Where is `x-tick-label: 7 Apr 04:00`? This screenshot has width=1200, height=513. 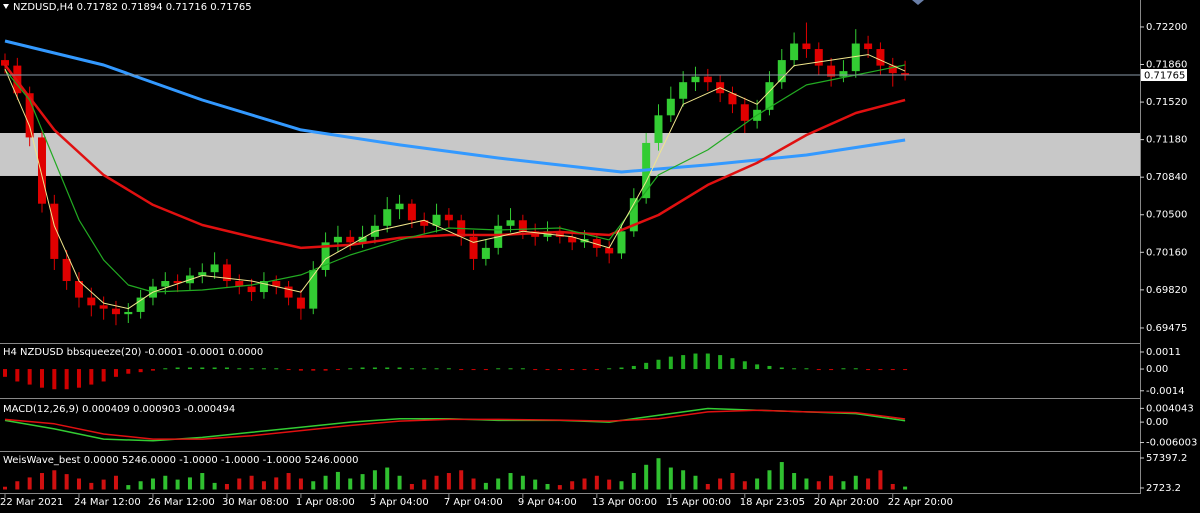
x-tick-label: 7 Apr 04:00 is located at coordinates (473, 502).